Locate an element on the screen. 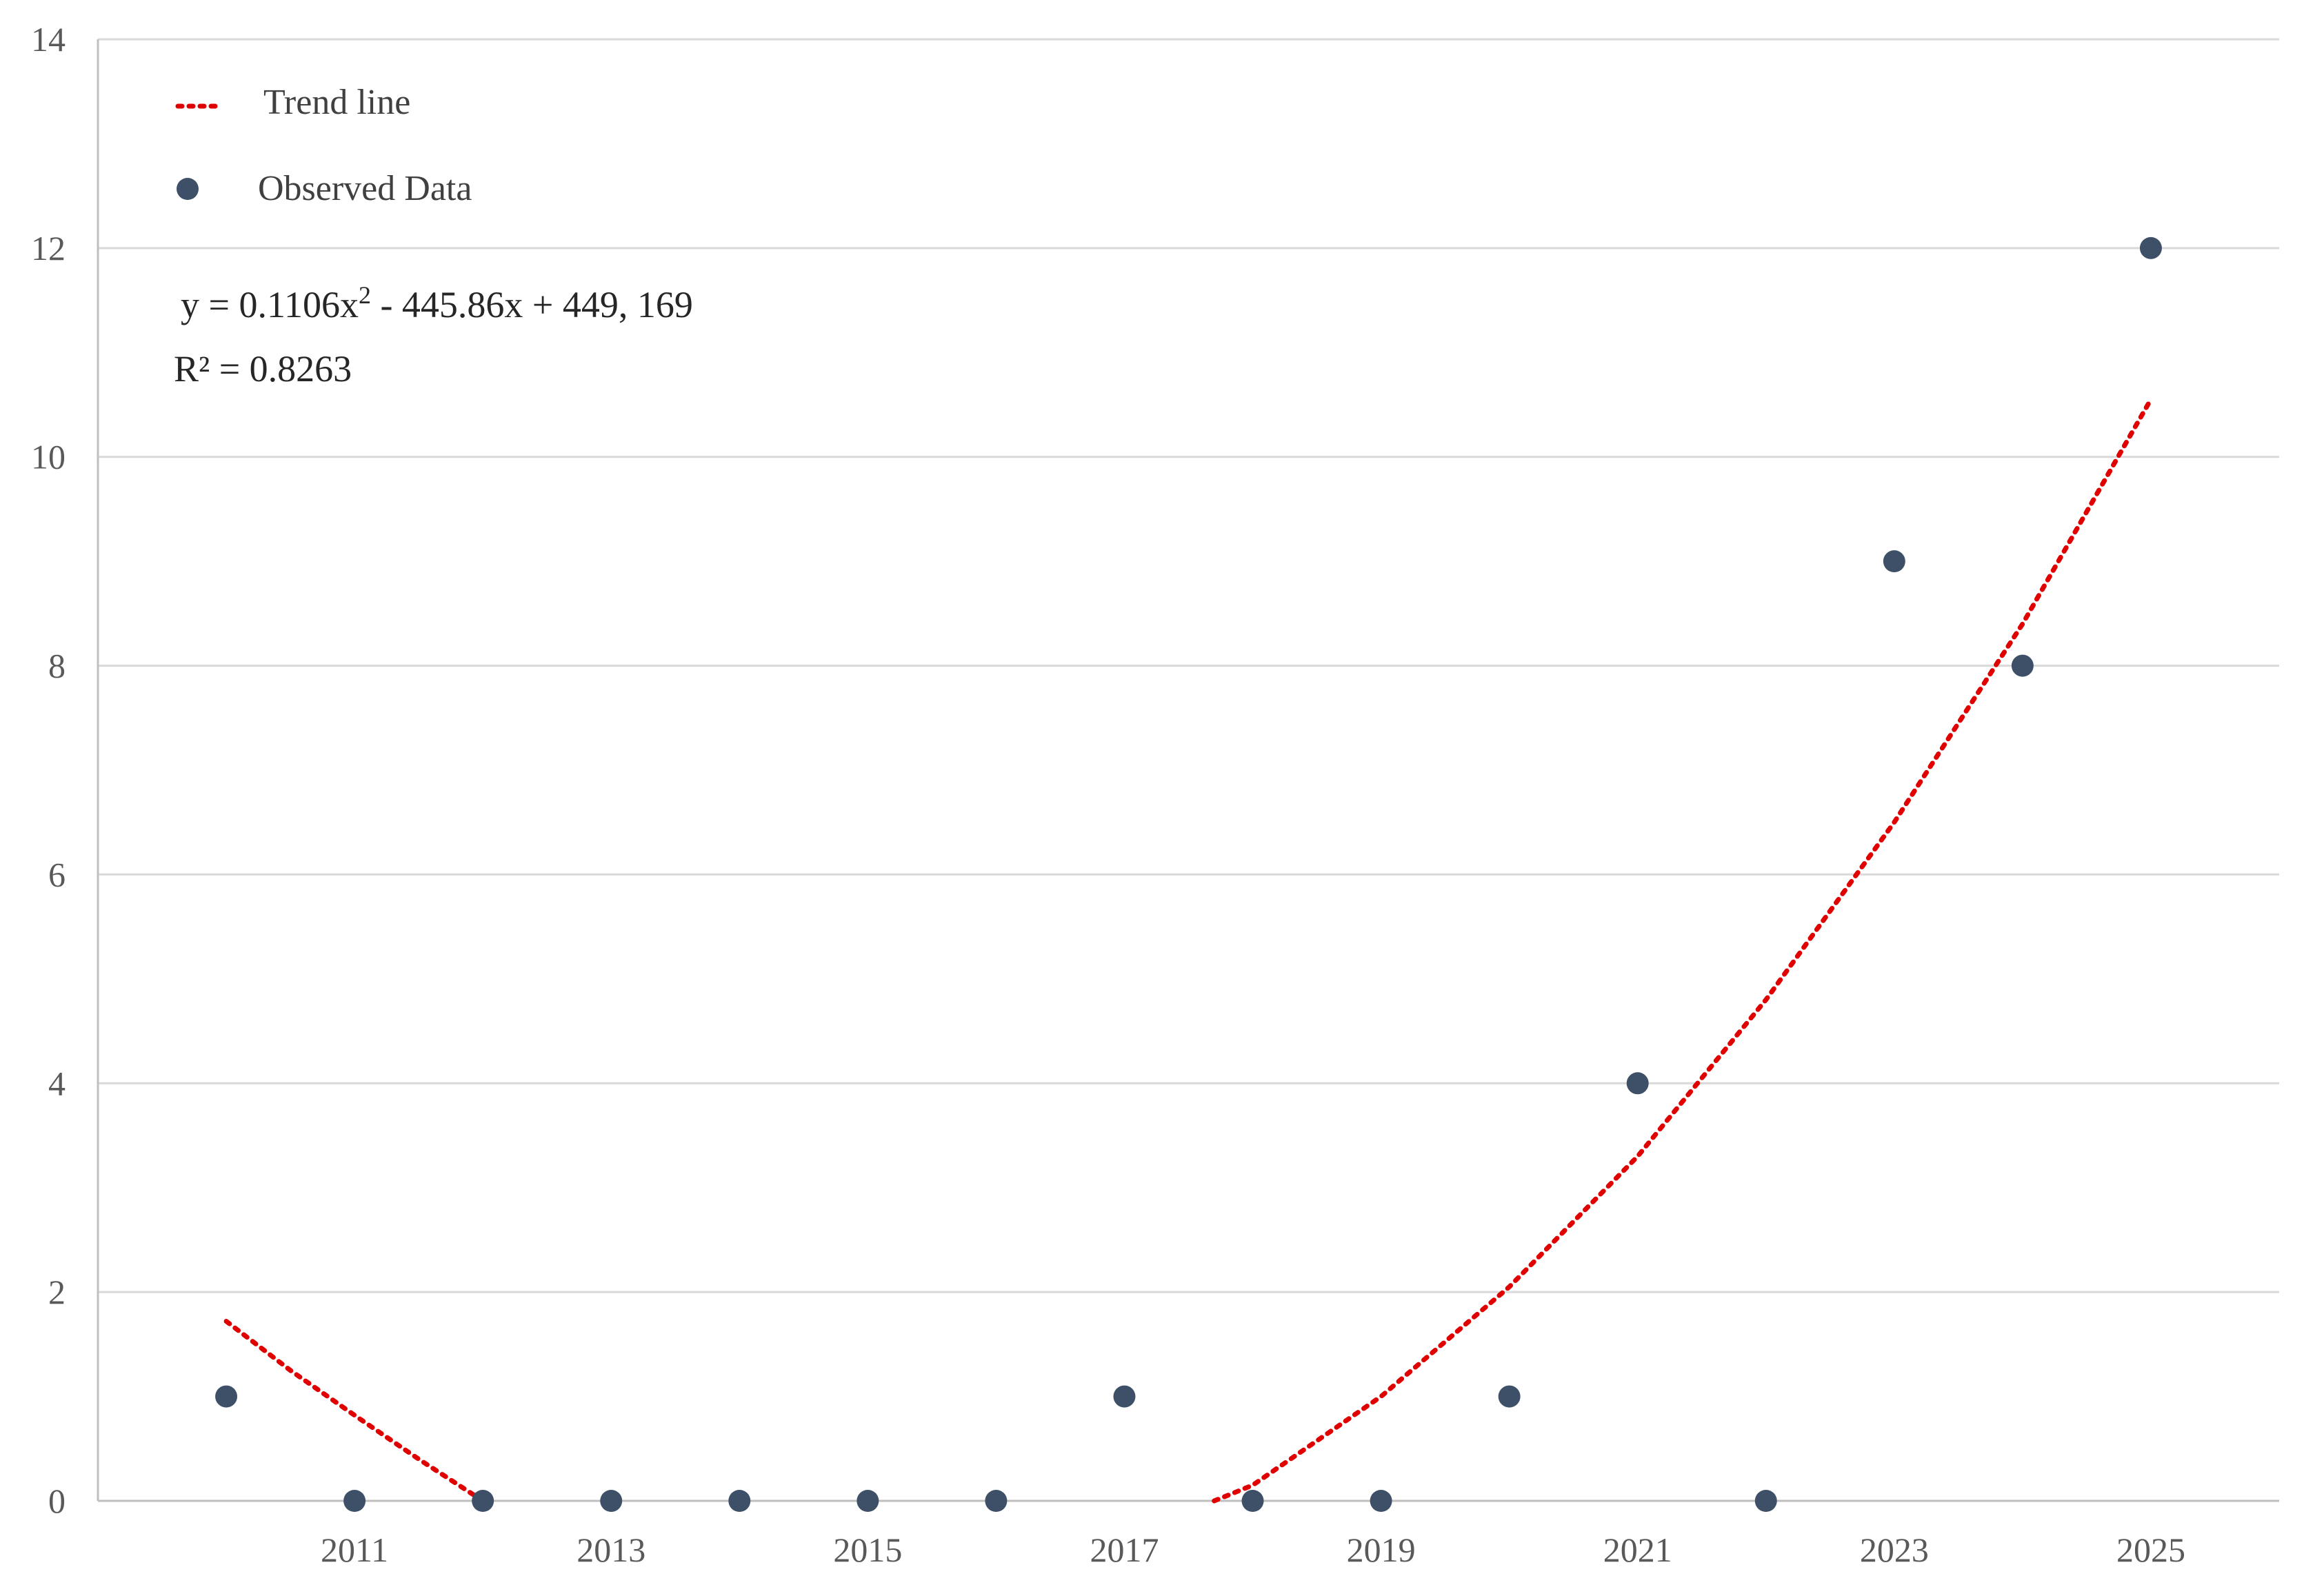 This screenshot has width=2304, height=1596. y-tick-label-2: 2 is located at coordinates (57, 1292).